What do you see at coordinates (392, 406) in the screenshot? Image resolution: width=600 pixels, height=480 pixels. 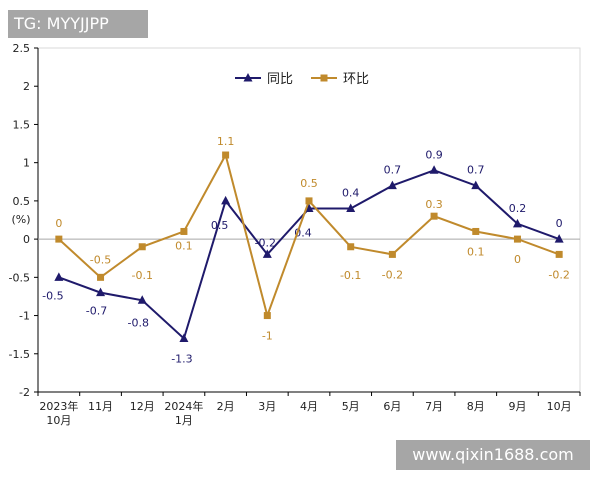 I see `x-tick-label: 6月` at bounding box center [392, 406].